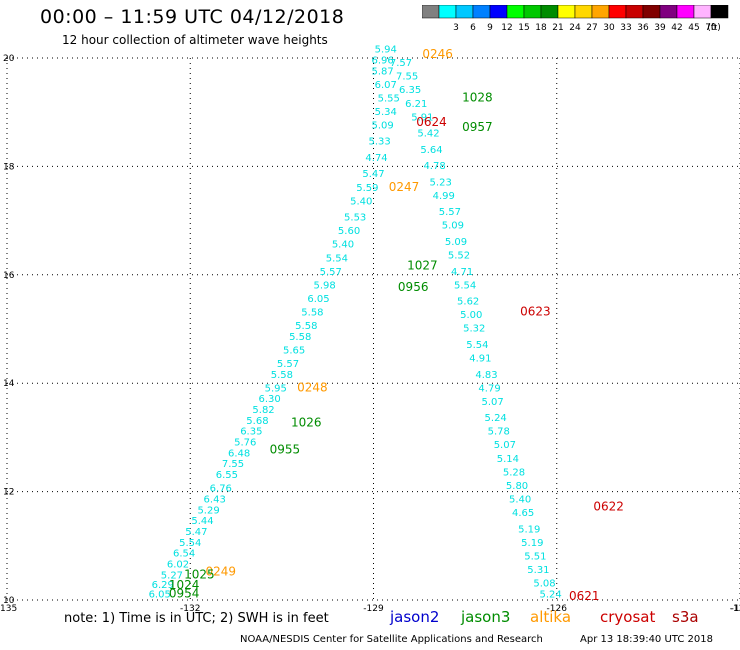 Image resolution: width=740 pixels, height=650 pixels. I want to click on pass-time-label: 0956, so click(413, 287).